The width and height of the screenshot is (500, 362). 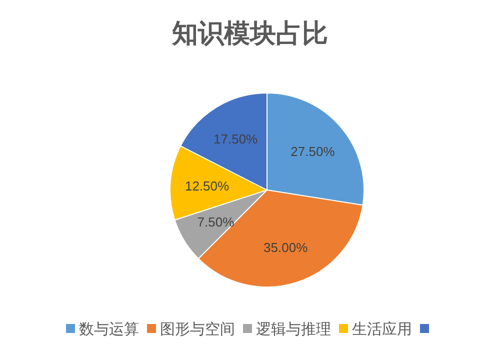 What do you see at coordinates (236, 139) in the screenshot?
I see `data-label: 17.50%` at bounding box center [236, 139].